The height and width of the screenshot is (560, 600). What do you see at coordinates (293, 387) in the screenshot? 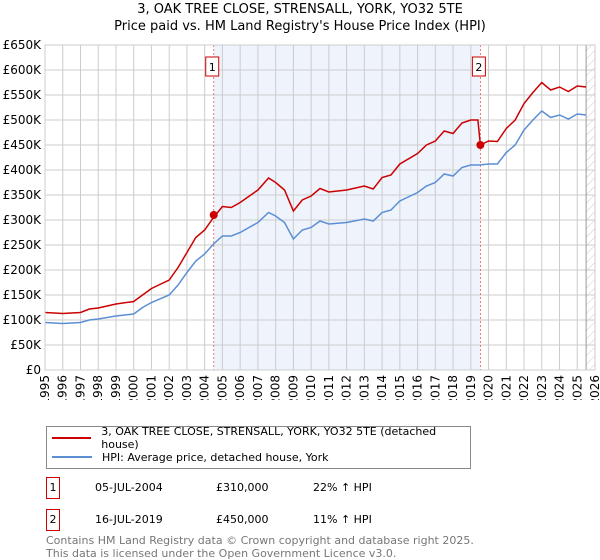
I see `x-tick-label: 2009` at bounding box center [293, 387].